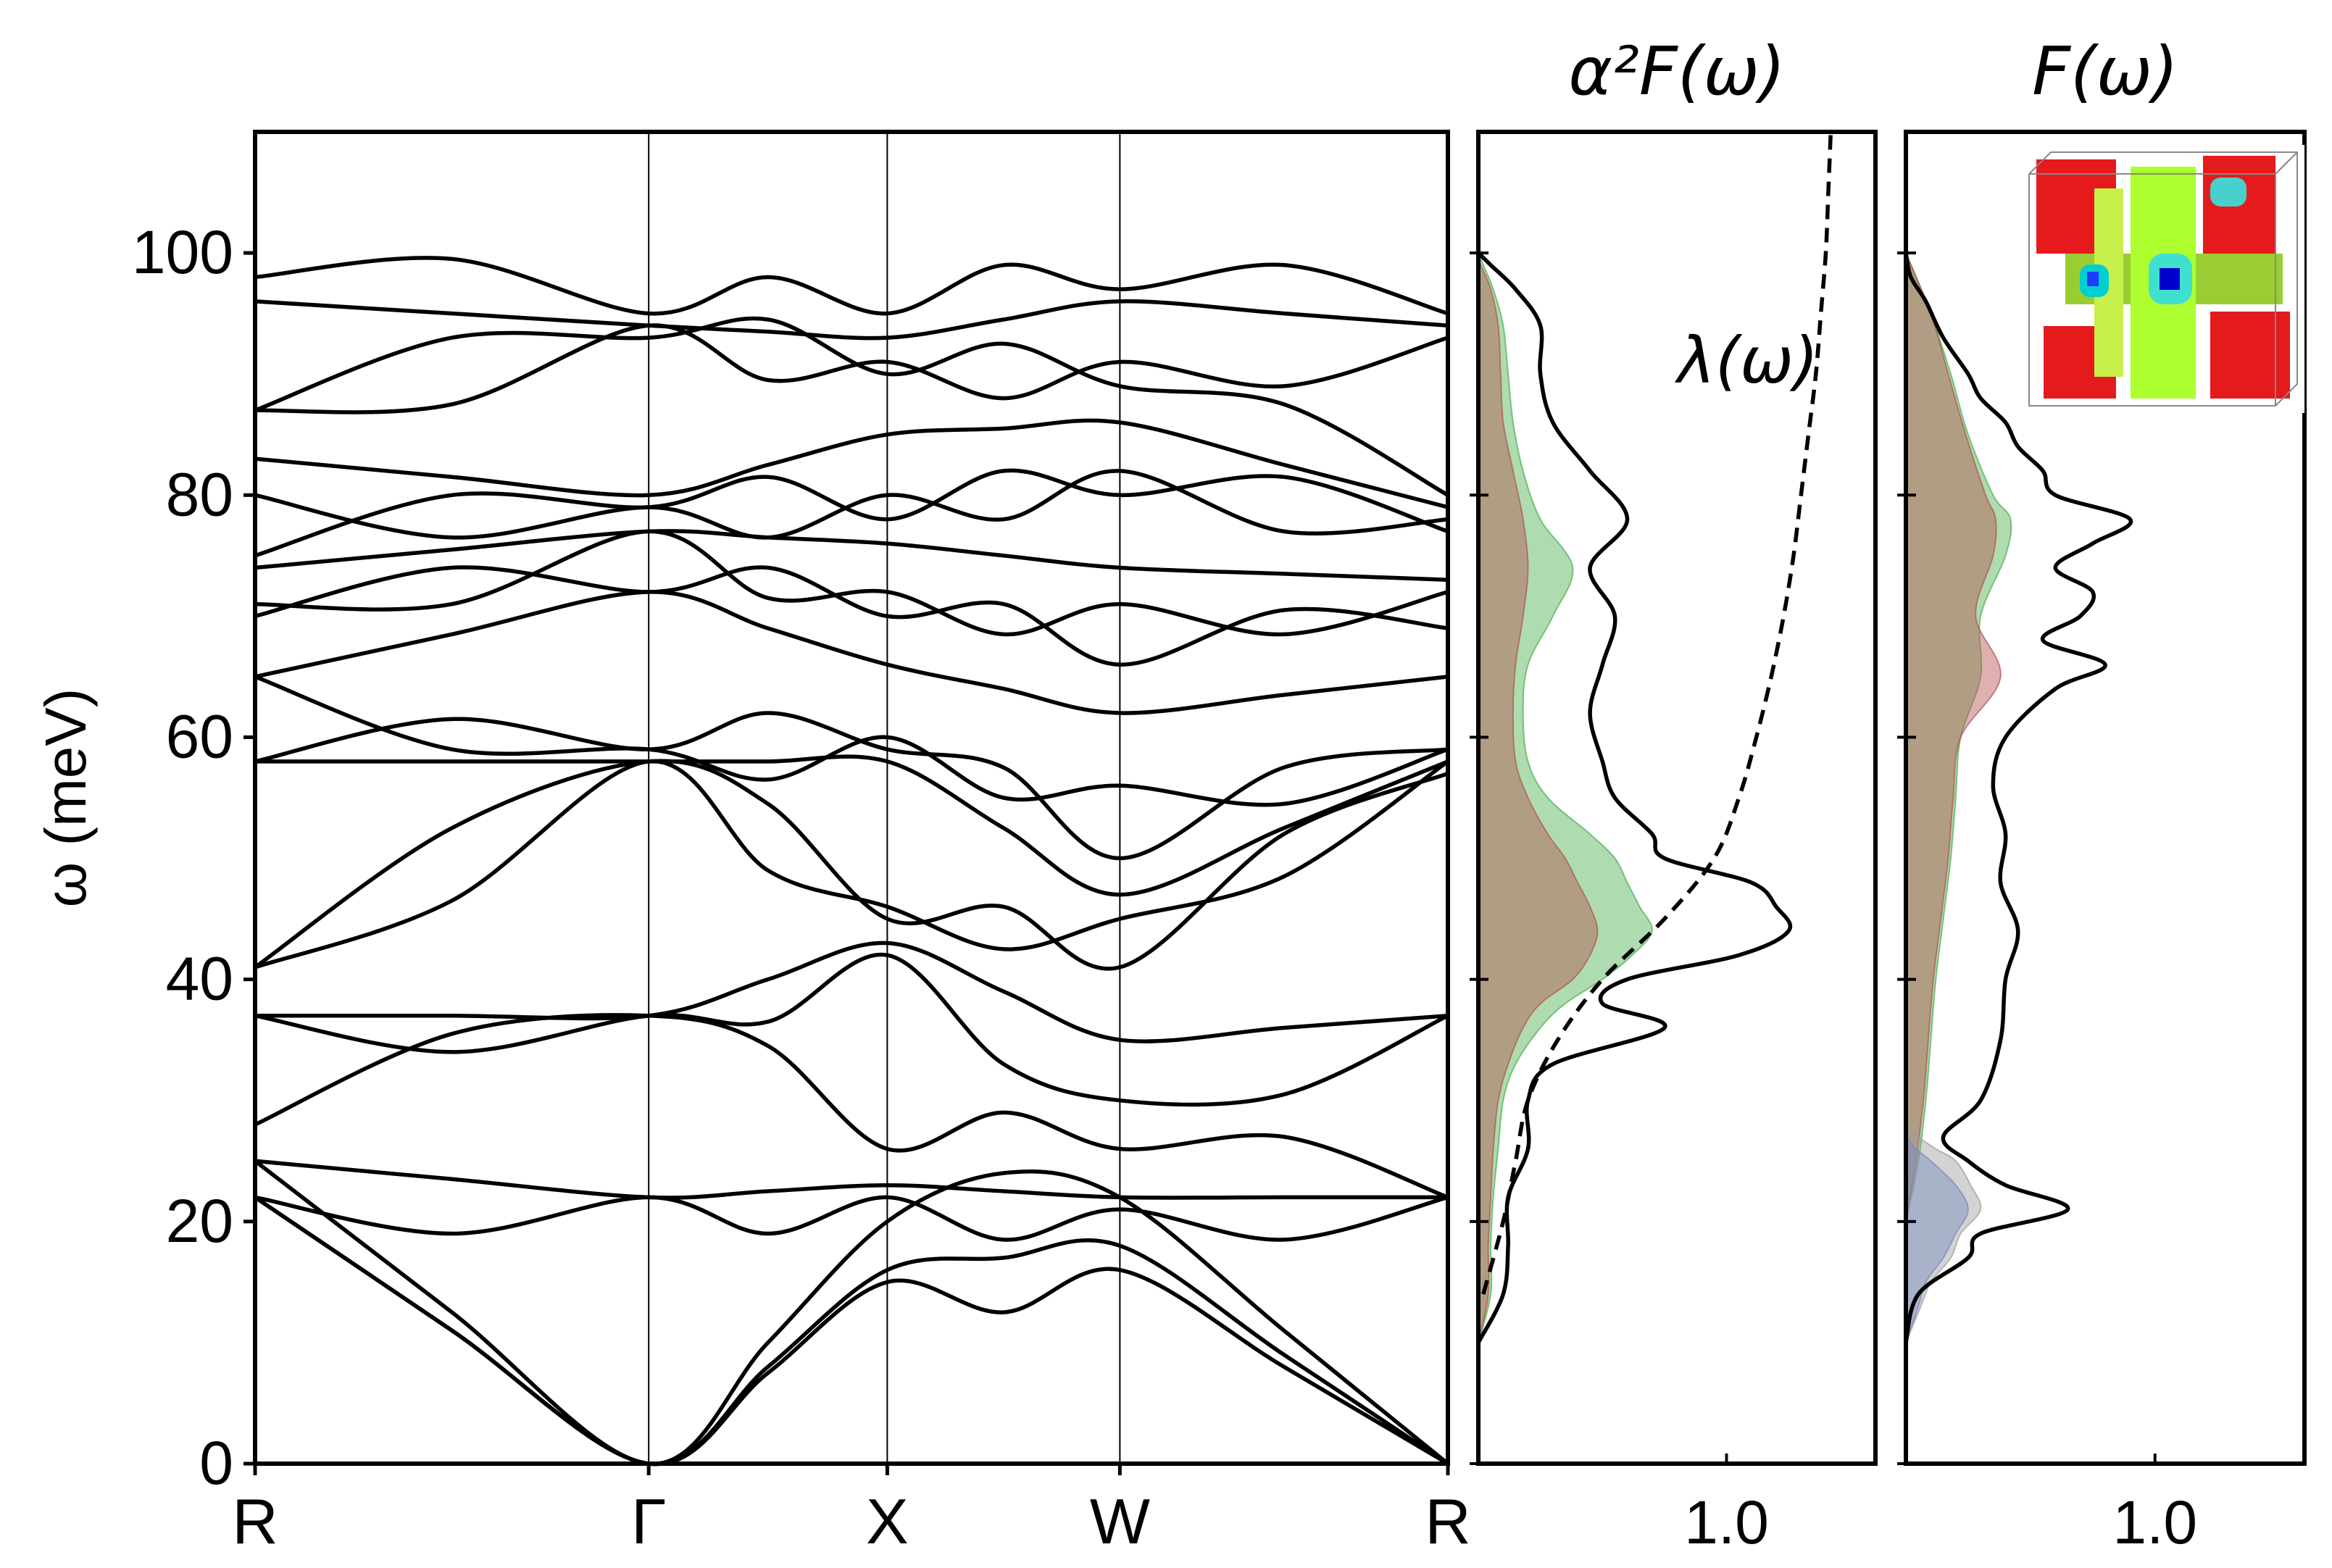 The width and height of the screenshot is (2332, 1568). I want to click on x-tick-label-0: R, so click(255, 1521).